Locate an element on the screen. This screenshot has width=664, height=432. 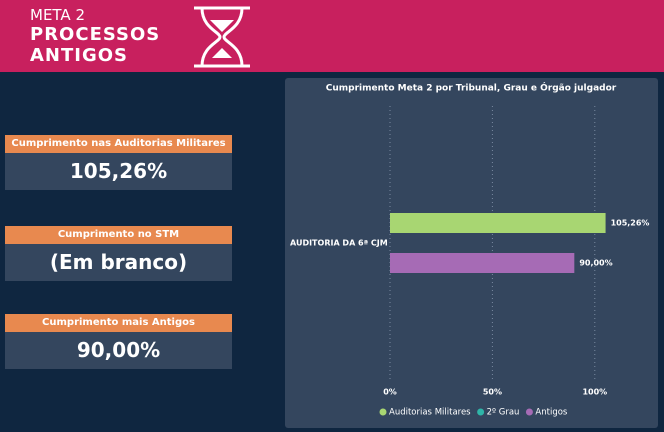
card-value: 90,00% is located at coordinates (118, 350).